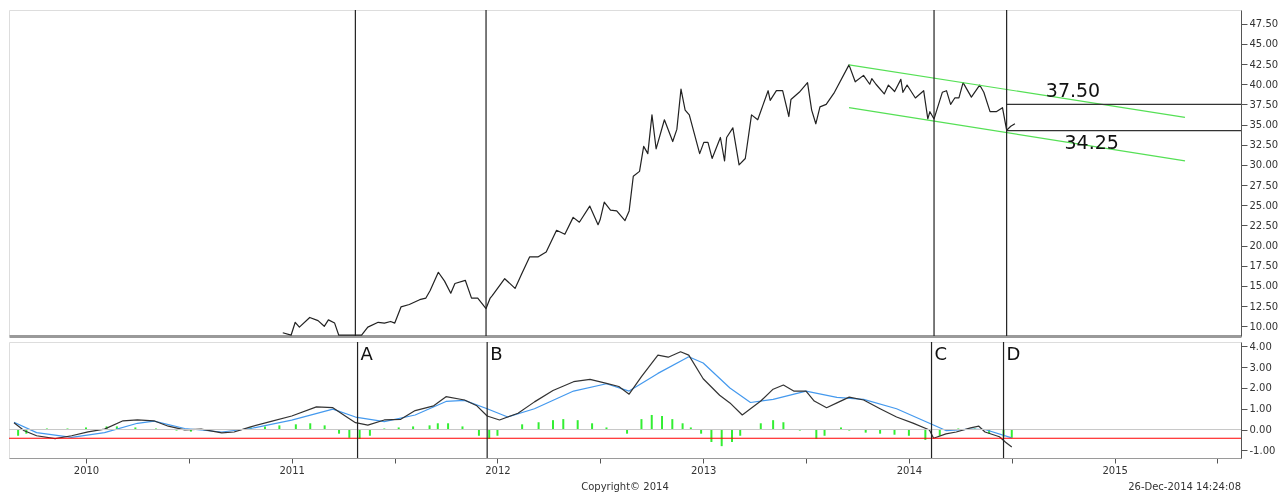  Describe the element at coordinates (1115, 470) in the screenshot. I see `x-tick-label: 2015` at that location.